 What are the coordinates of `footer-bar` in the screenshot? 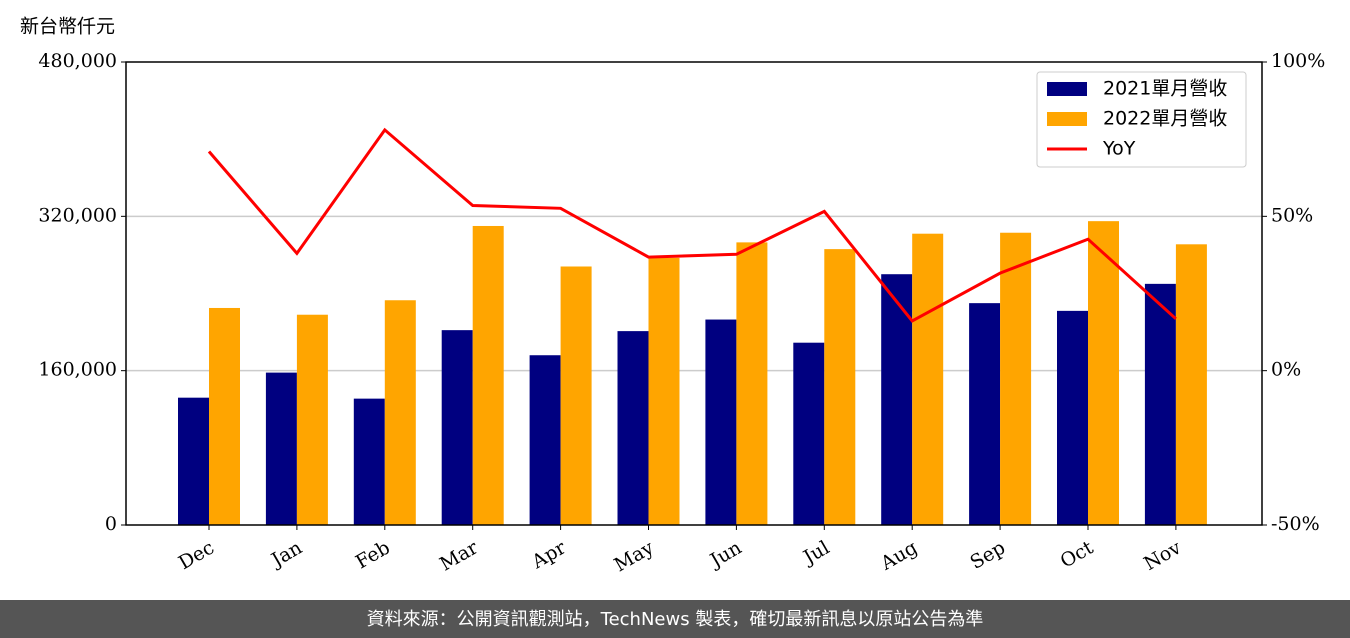 It's located at (675, 619).